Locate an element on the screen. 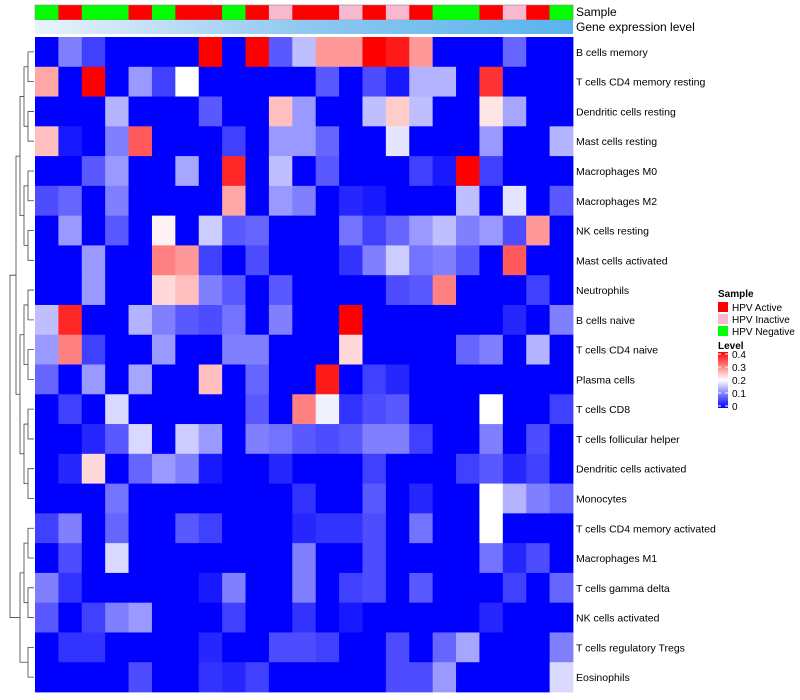  row-dendrogram is located at coordinates (21, 364).